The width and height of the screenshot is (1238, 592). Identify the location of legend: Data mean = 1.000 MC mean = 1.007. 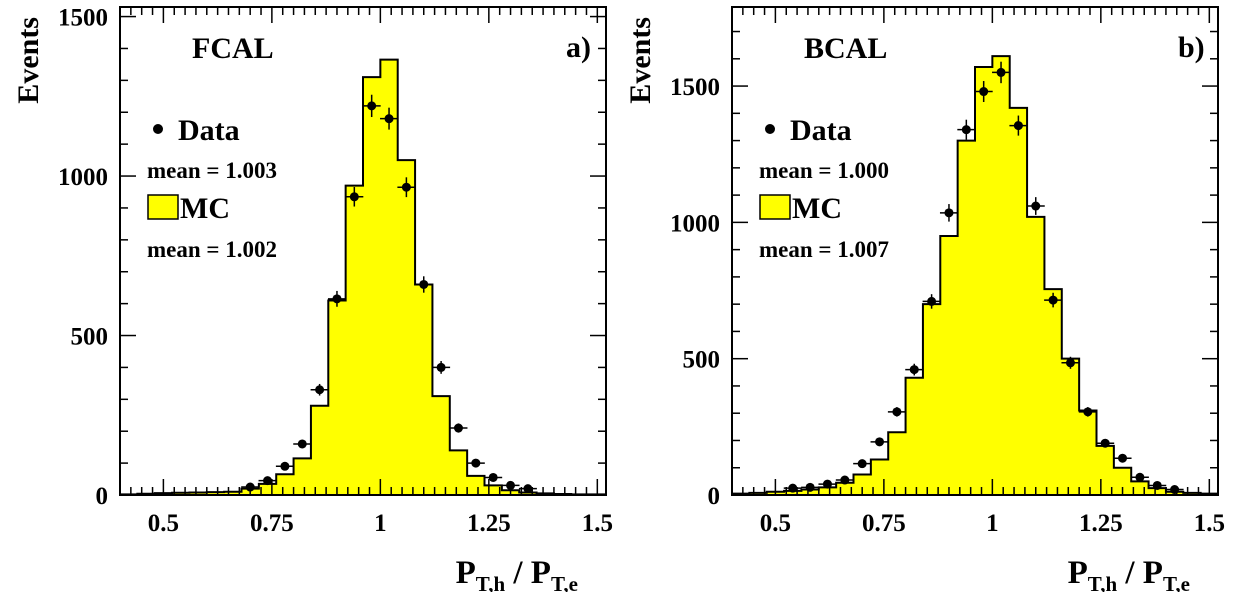
(824, 188).